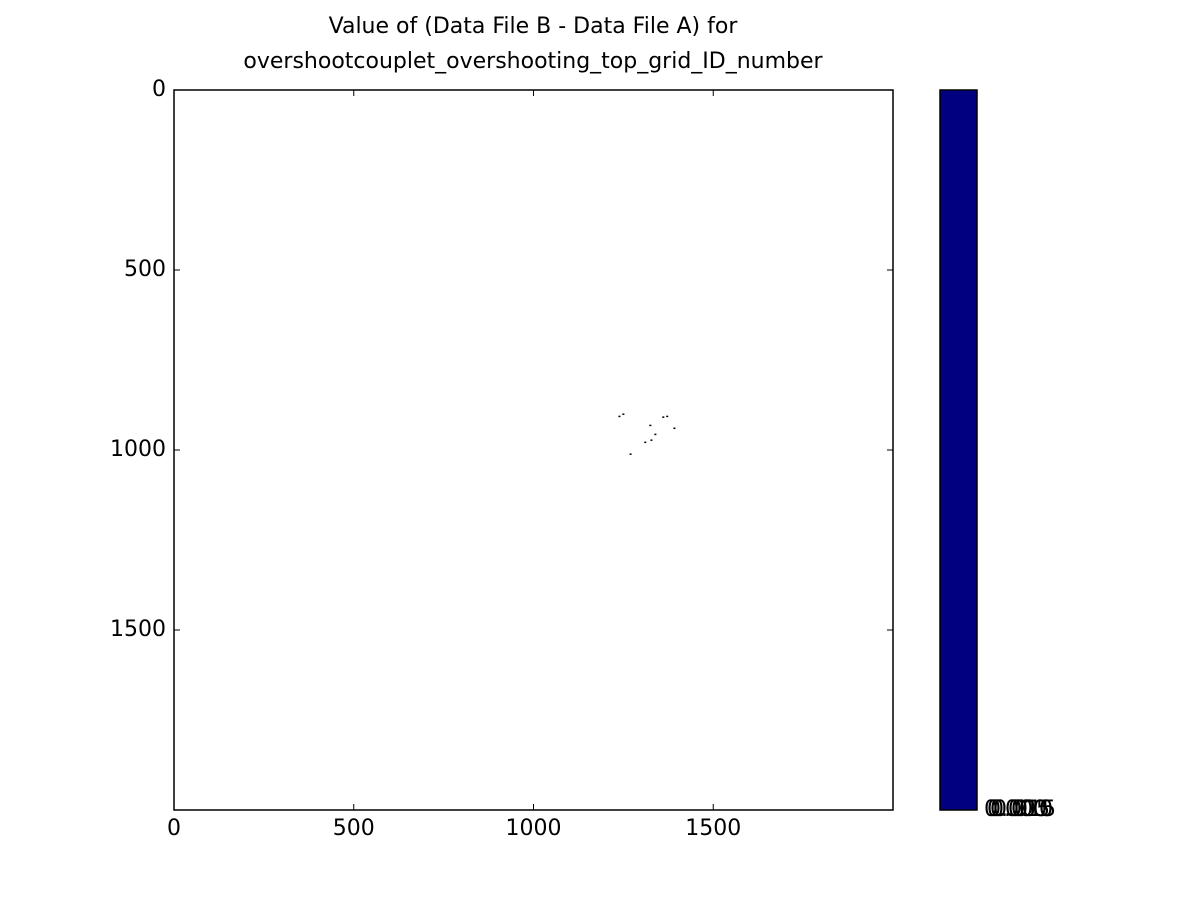 This screenshot has width=1200, height=900. Describe the element at coordinates (534, 26) in the screenshot. I see `chart-title: Value of (Data File B - Data File A) for` at that location.